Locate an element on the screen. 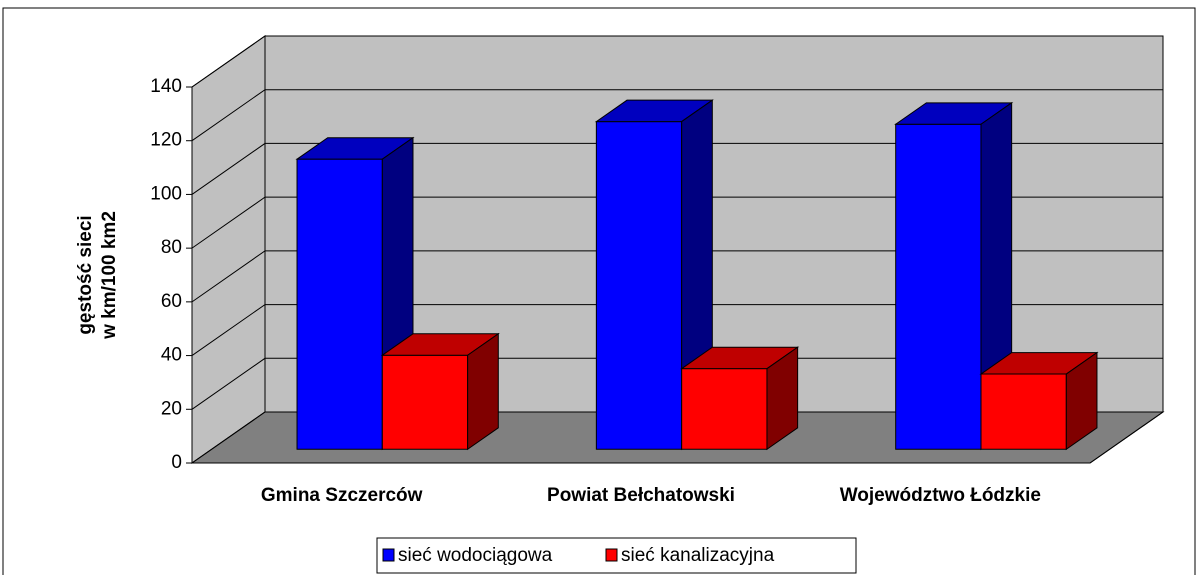 This screenshot has height=575, width=1198. x-tick-label: Gmina Szczerców is located at coordinates (342, 495).